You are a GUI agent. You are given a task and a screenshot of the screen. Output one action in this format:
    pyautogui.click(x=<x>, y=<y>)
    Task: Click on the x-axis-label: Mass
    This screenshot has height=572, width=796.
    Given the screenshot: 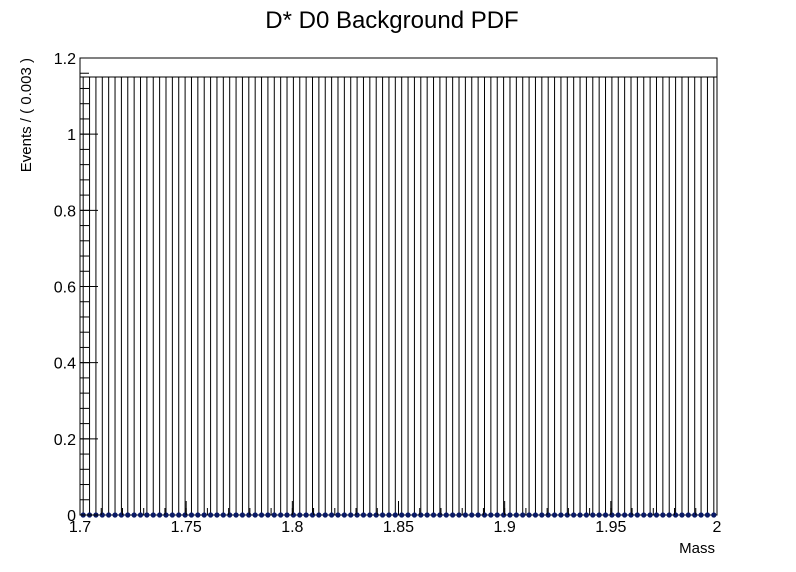 What is the action you would take?
    pyautogui.click(x=697, y=548)
    